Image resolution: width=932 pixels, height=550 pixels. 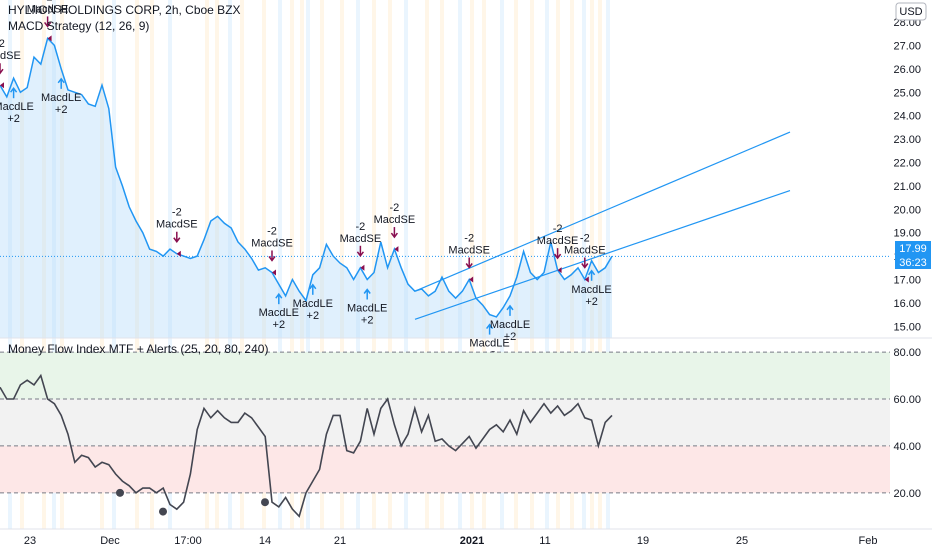 I want to click on channel-lower-line, so click(x=602, y=254).